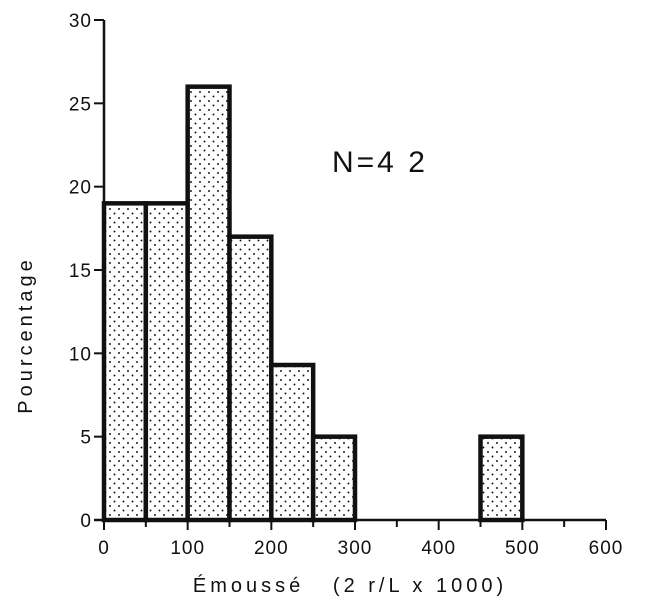 The image size is (647, 605). I want to click on y-tick-label: 20, so click(80, 188).